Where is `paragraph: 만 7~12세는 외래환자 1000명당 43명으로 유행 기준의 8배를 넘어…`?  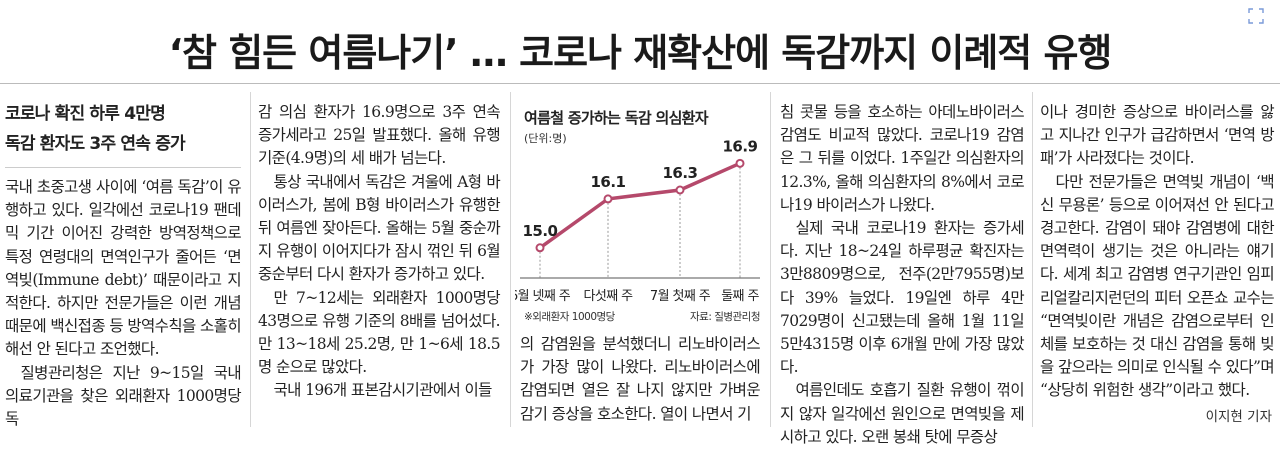 paragraph: 만 7~12세는 외래환자 1000명당 43명으로 유행 기준의 8배를 넘어… is located at coordinates (379, 332).